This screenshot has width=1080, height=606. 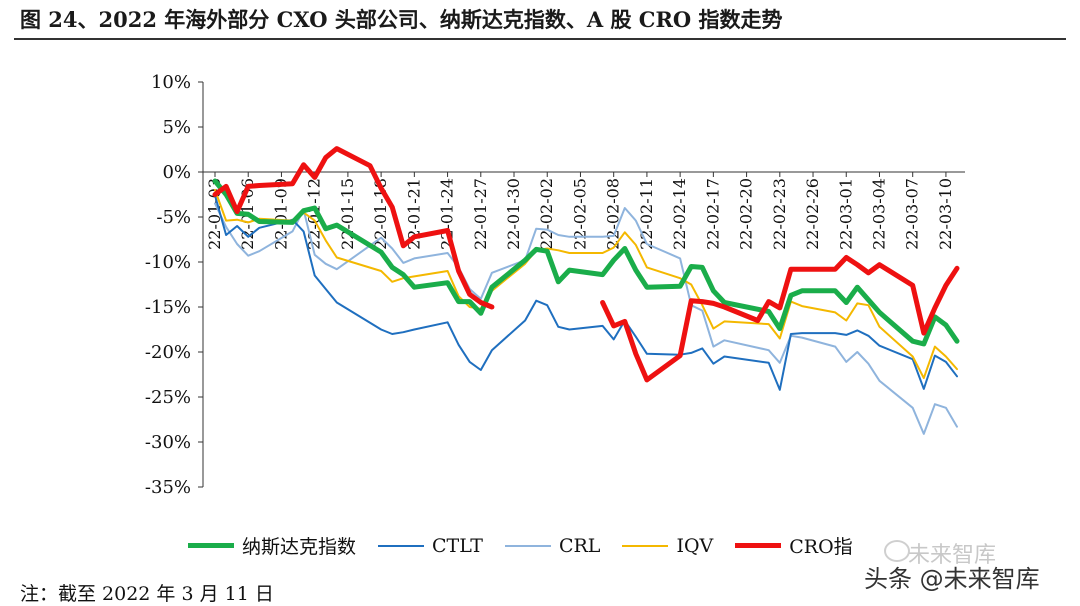 What do you see at coordinates (171, 82) in the screenshot?
I see `y-tick-label: 10%` at bounding box center [171, 82].